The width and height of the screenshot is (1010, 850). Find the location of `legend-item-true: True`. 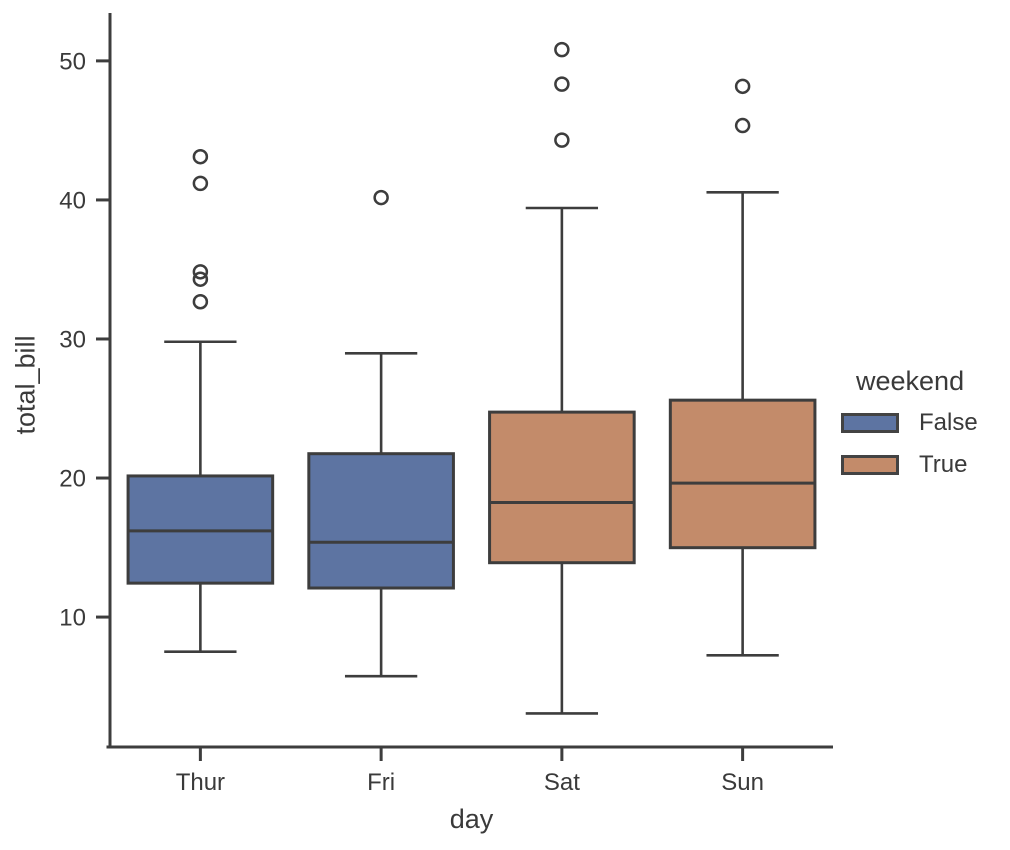

legend-item-true: True is located at coordinates (909, 465).